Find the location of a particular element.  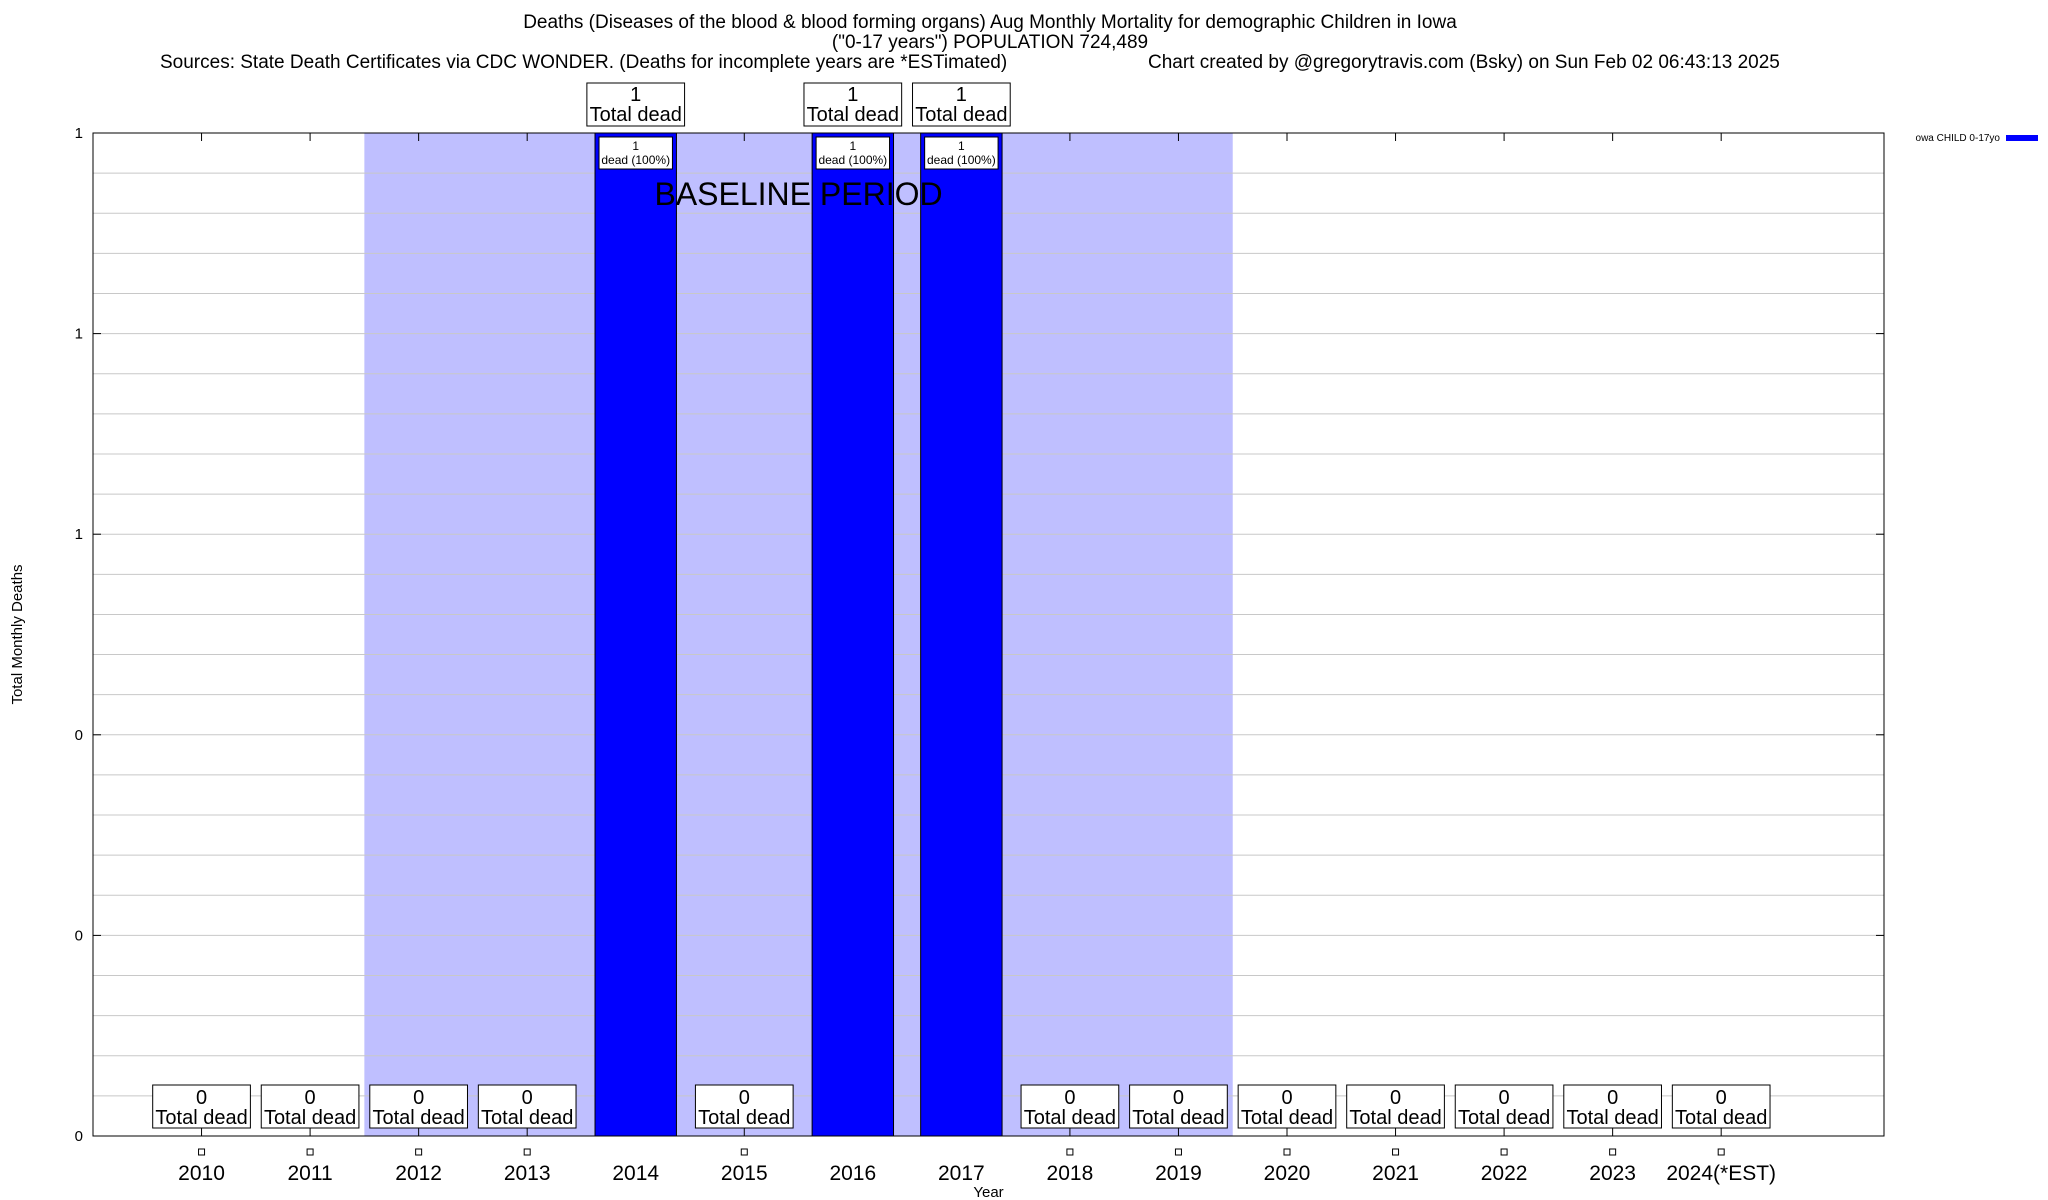

x-axis-label: Year is located at coordinates (988, 1192).